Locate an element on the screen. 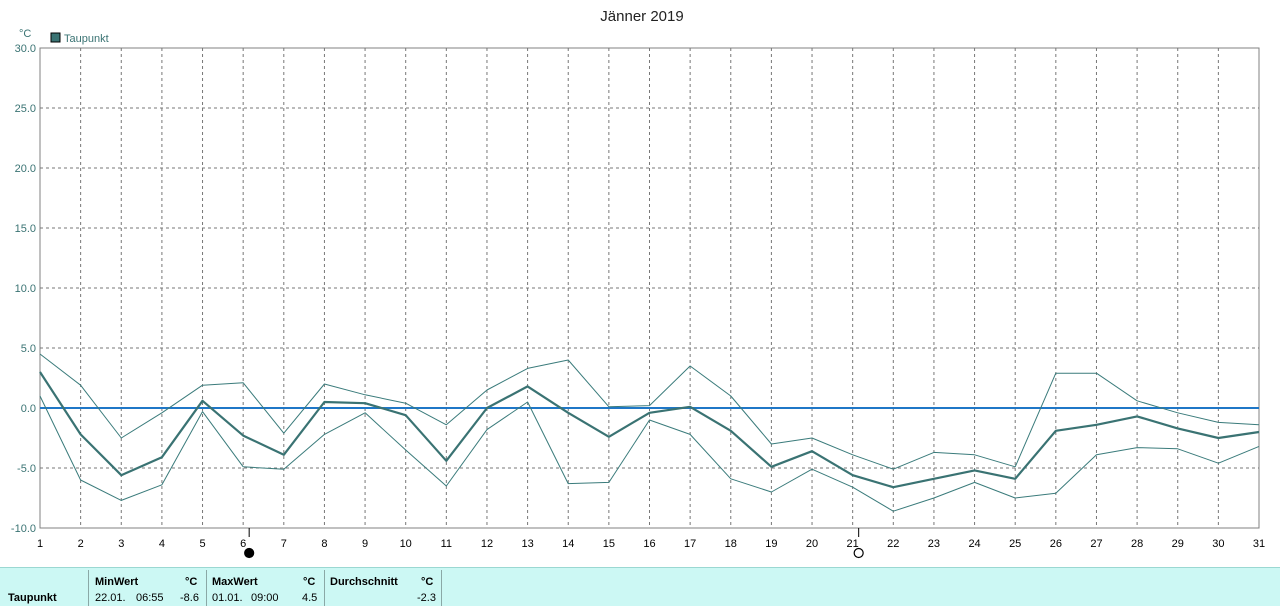  moon-phases is located at coordinates (554, 543).